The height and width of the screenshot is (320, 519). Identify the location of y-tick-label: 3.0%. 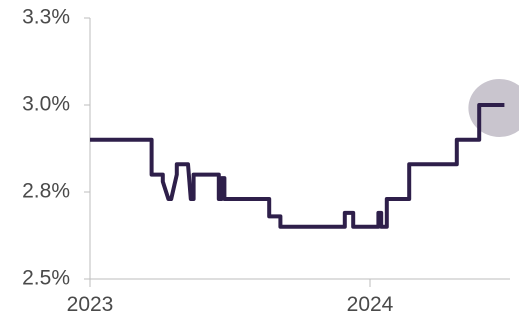
(46, 104).